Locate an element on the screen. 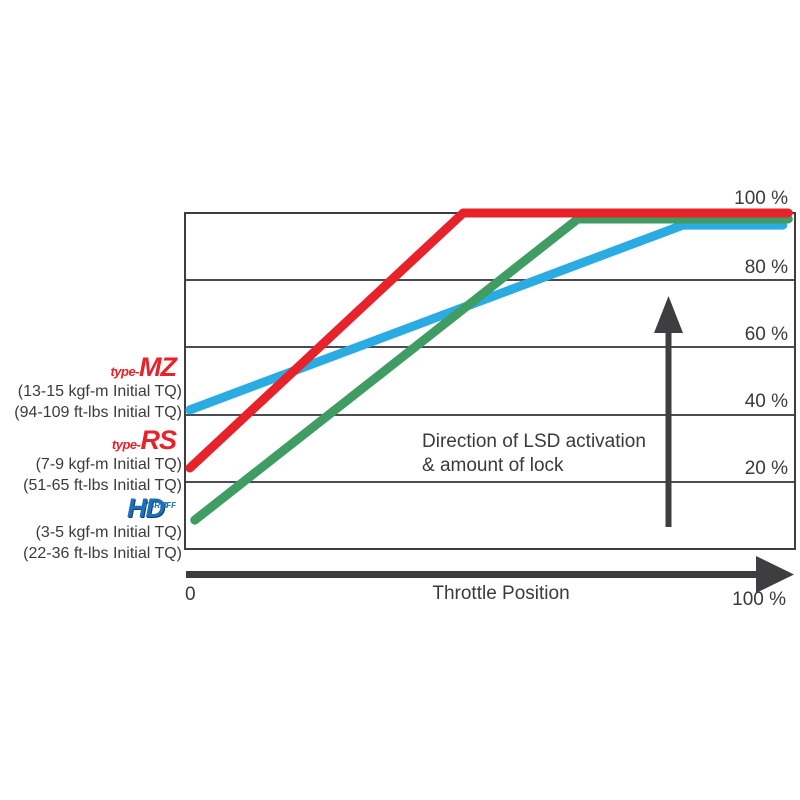 This screenshot has height=800, width=800. y-tick-20: 20 % is located at coordinates (766, 468).